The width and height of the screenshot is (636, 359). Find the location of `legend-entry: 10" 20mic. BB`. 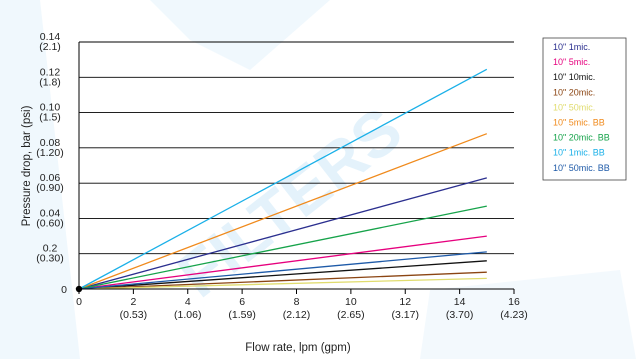

legend-entry: 10" 20mic. BB is located at coordinates (581, 138).